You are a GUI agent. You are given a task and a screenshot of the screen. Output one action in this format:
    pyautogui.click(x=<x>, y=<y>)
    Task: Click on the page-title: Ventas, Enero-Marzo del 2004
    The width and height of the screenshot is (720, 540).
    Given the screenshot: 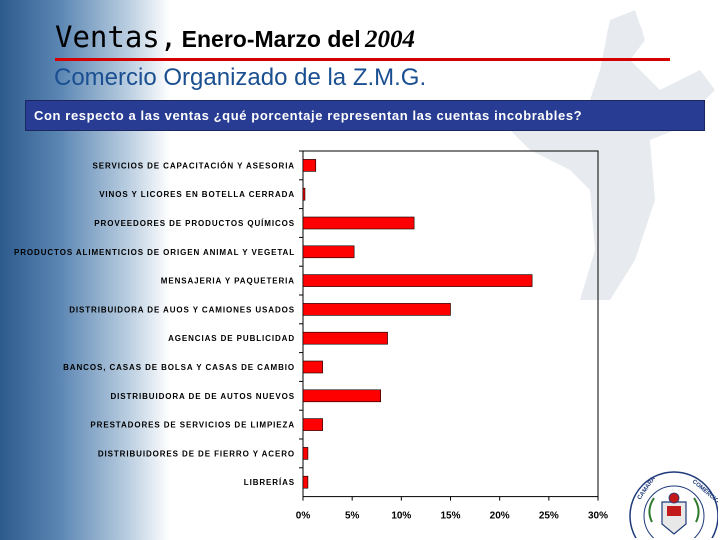 What is the action you would take?
    pyautogui.click(x=235, y=37)
    